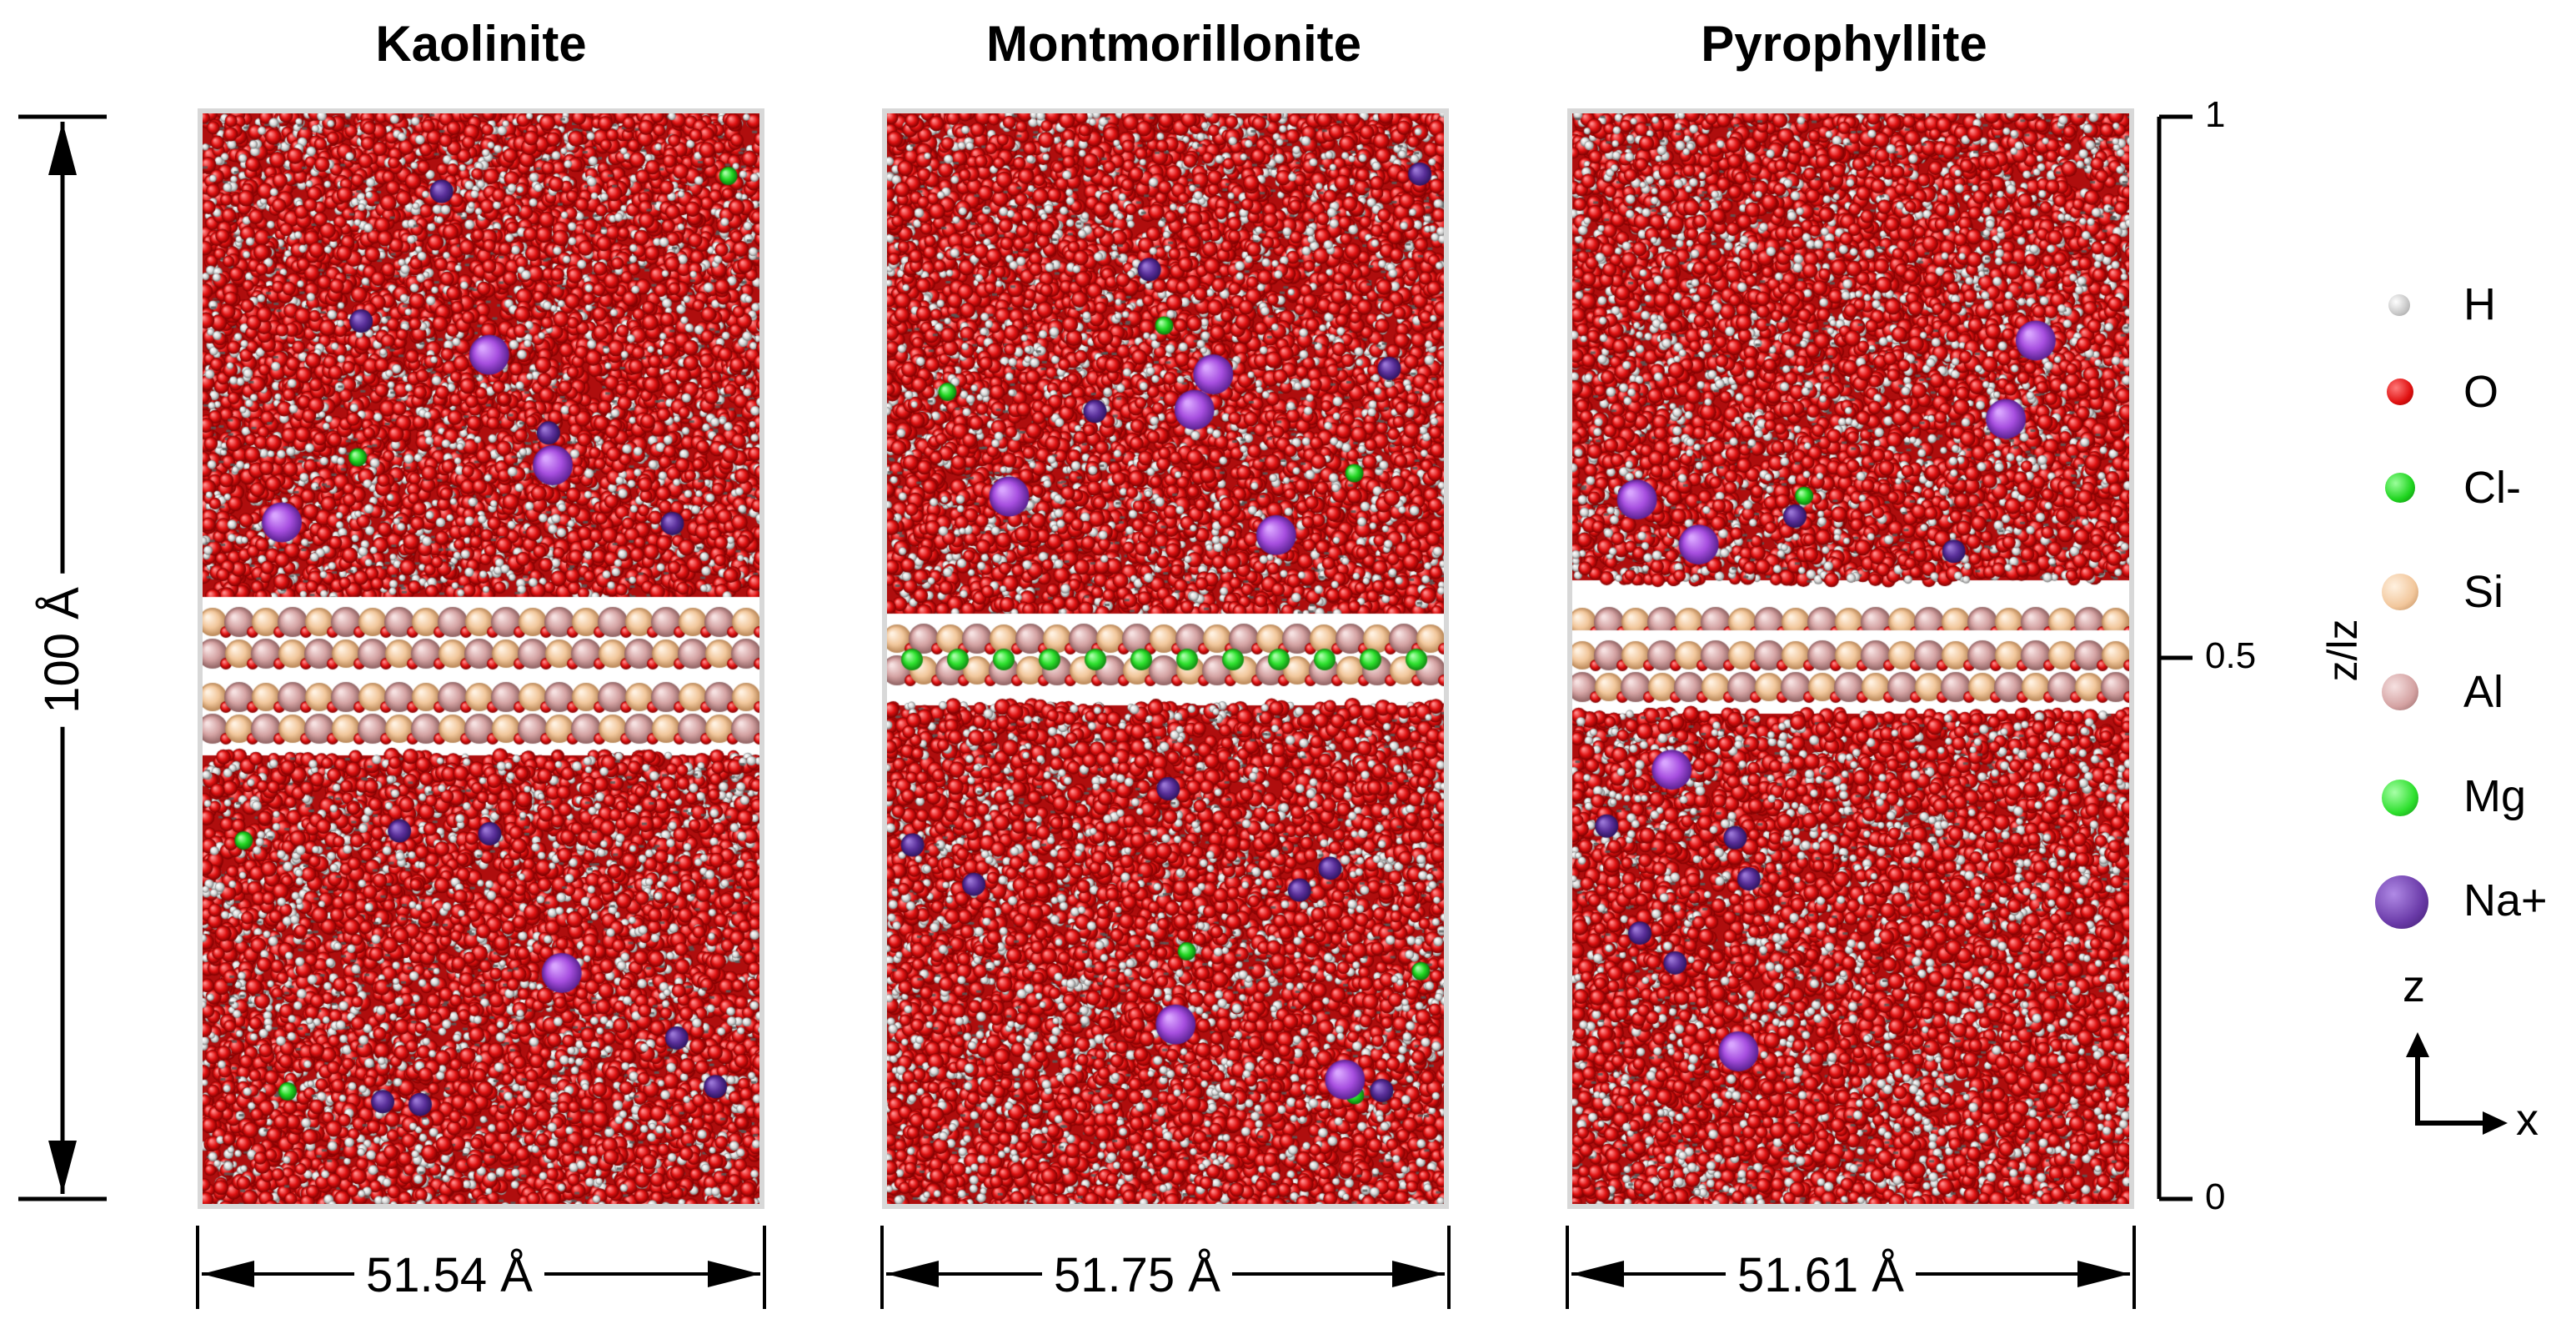 The image size is (2576, 1329). What do you see at coordinates (1821, 1275) in the screenshot?
I see `width-label-pyrophyllite: 51.61 Å` at bounding box center [1821, 1275].